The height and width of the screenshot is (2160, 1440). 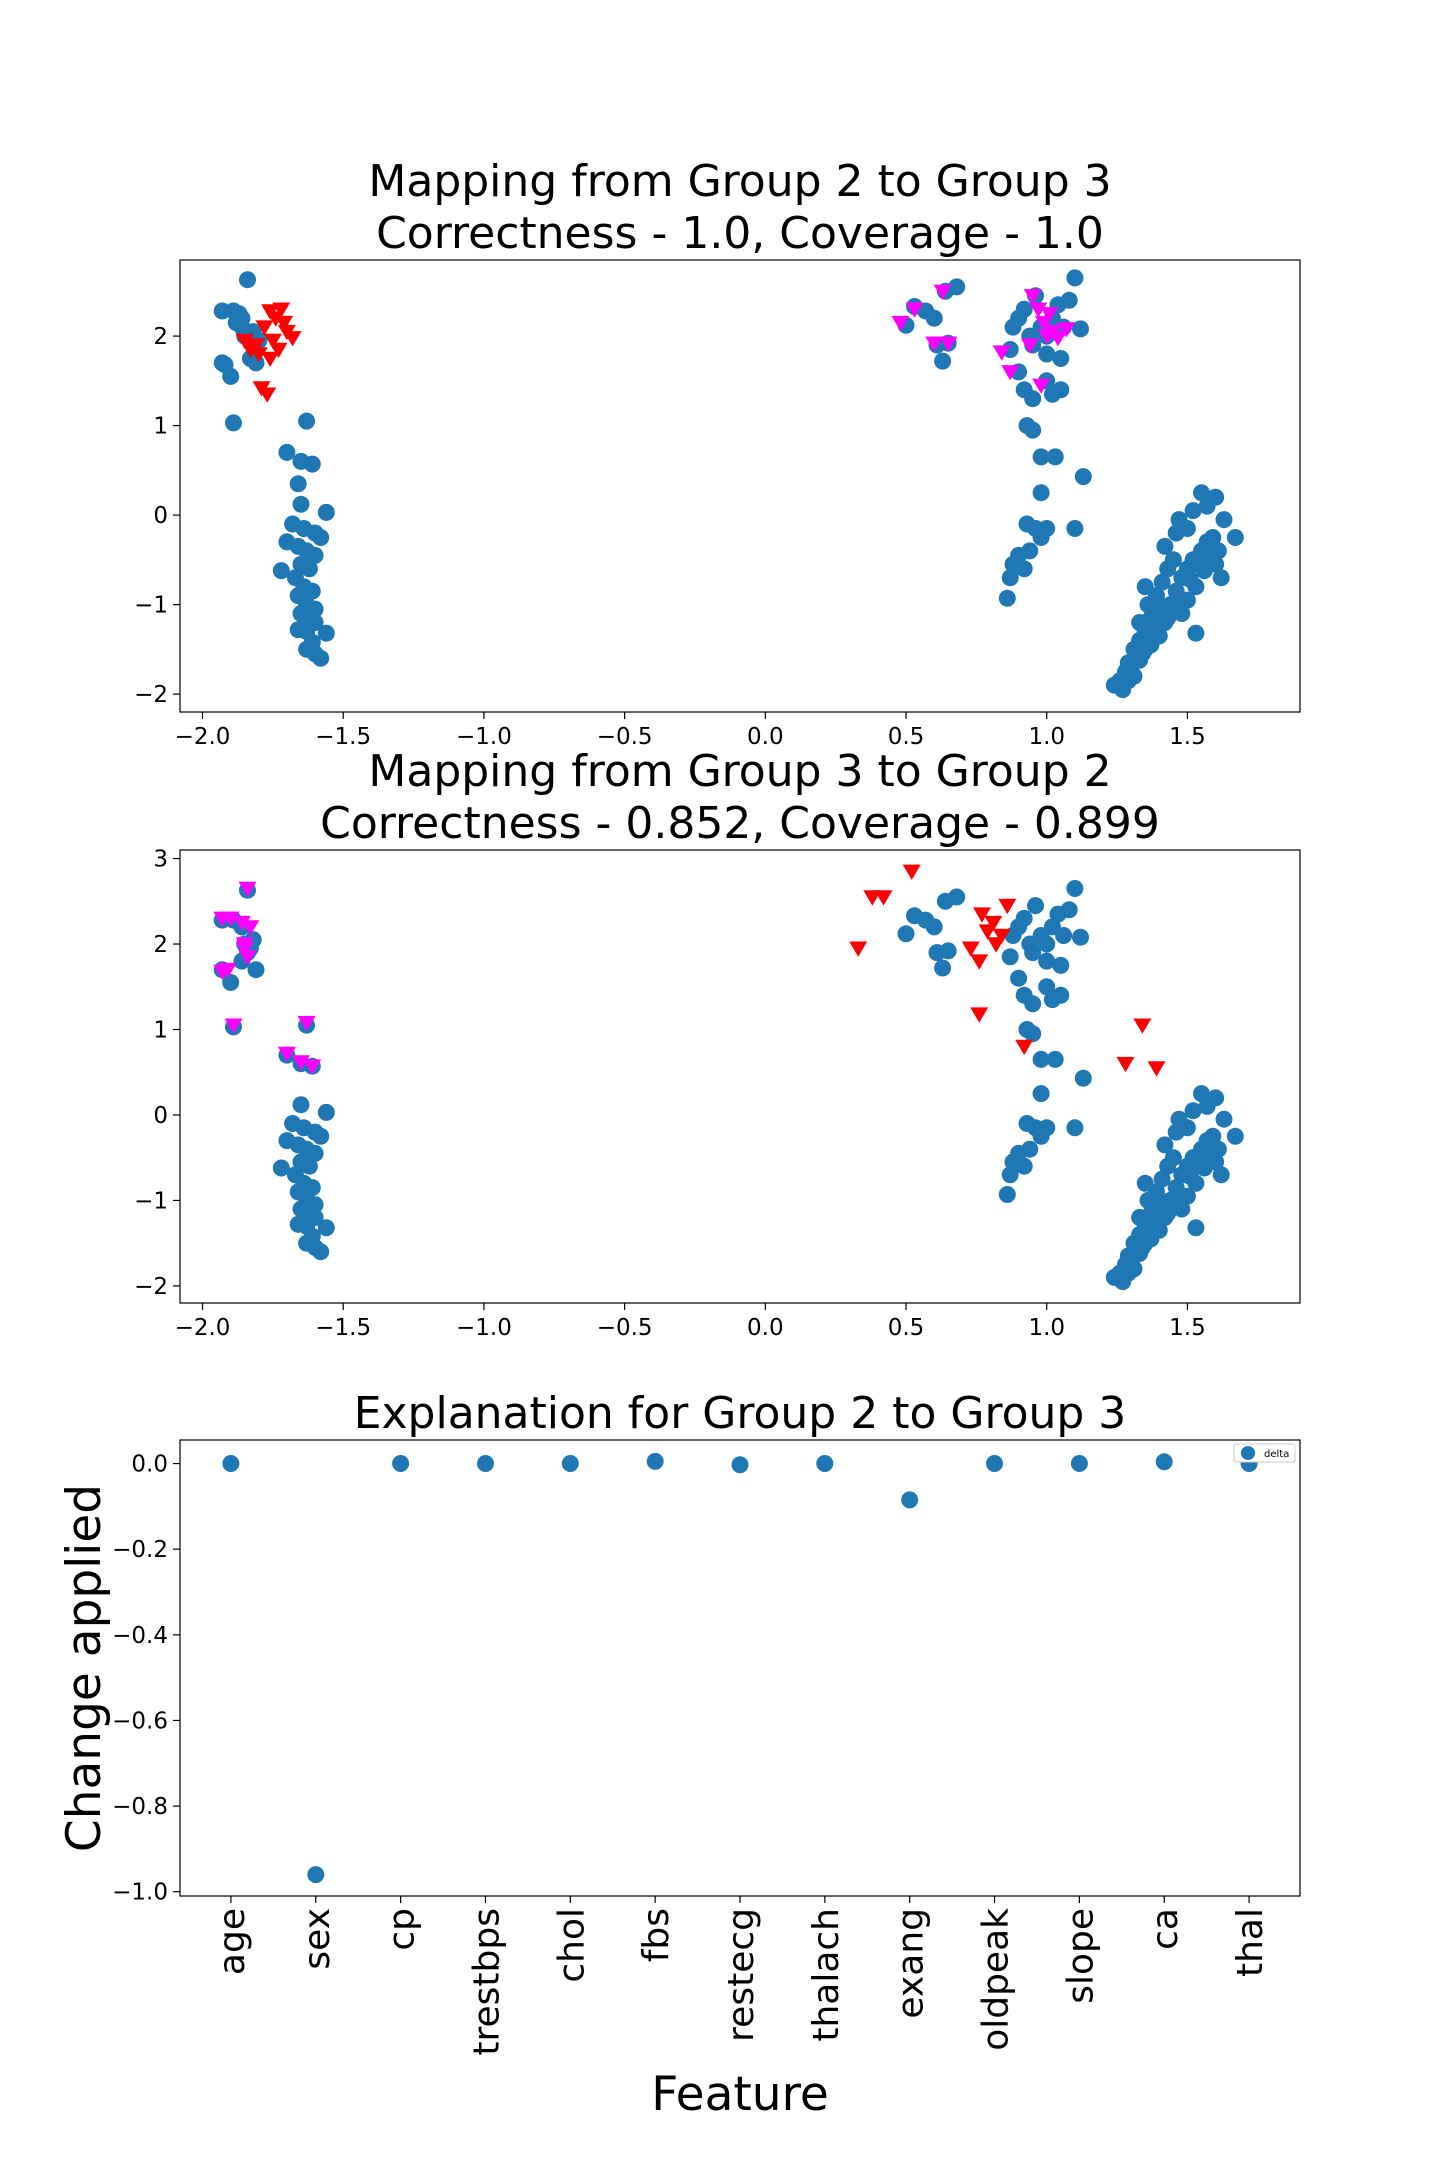 I want to click on x-tick-label: −0.5, so click(x=625, y=1328).